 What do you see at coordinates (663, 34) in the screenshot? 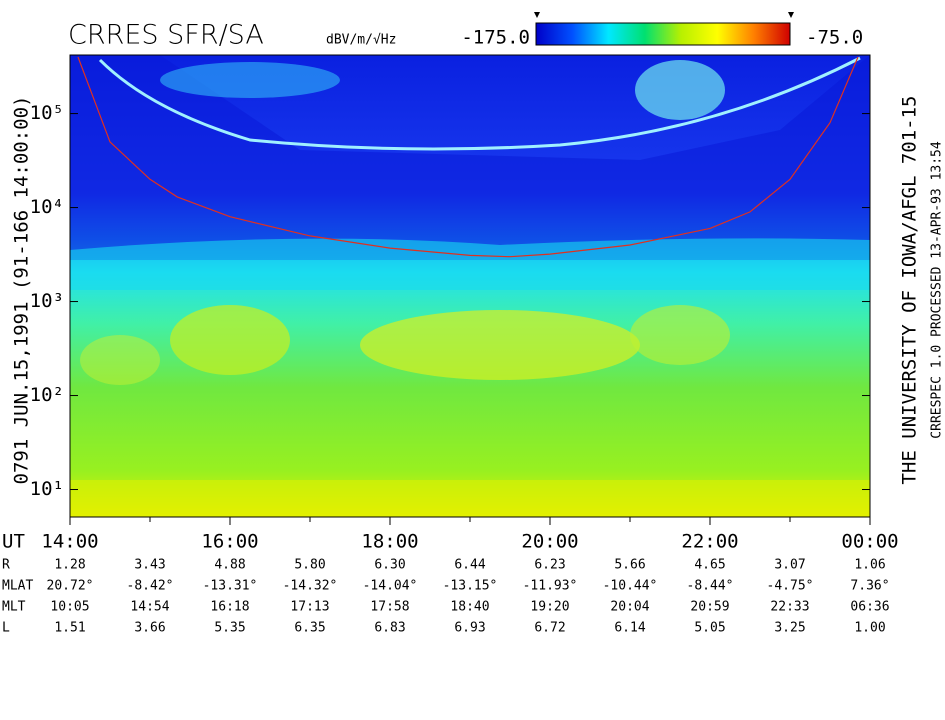
I see `colorbar` at bounding box center [663, 34].